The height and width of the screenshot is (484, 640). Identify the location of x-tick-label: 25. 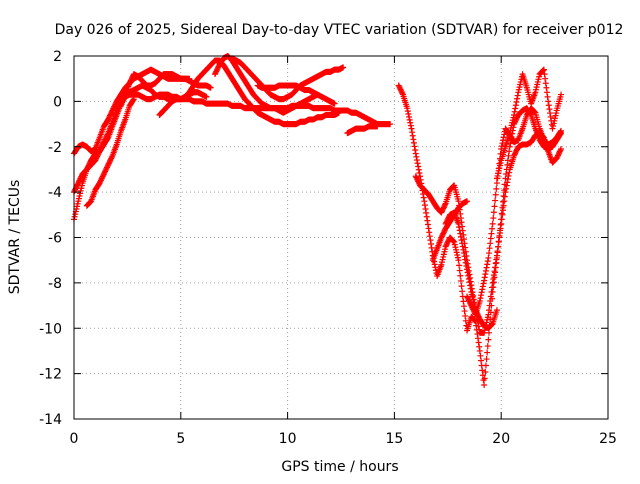
(608, 439).